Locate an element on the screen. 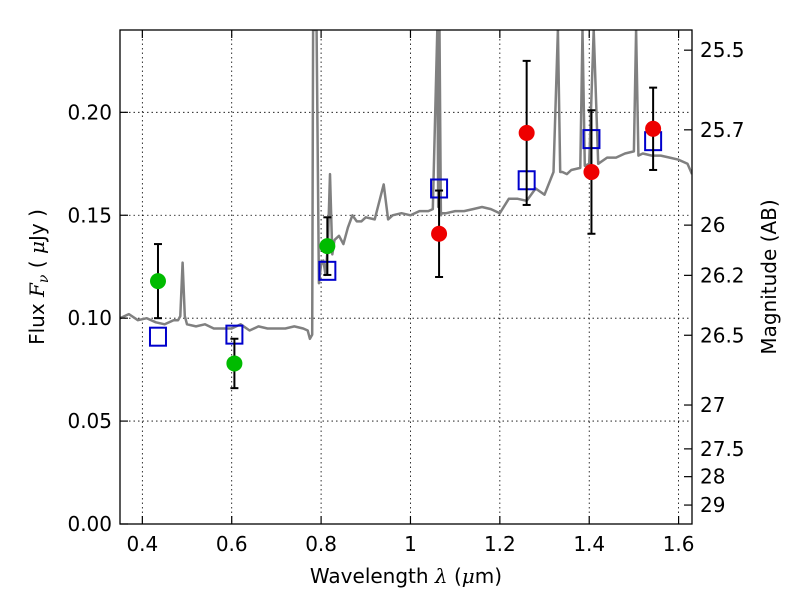 The image size is (800, 600). model-photometry-square is located at coordinates (157, 336).